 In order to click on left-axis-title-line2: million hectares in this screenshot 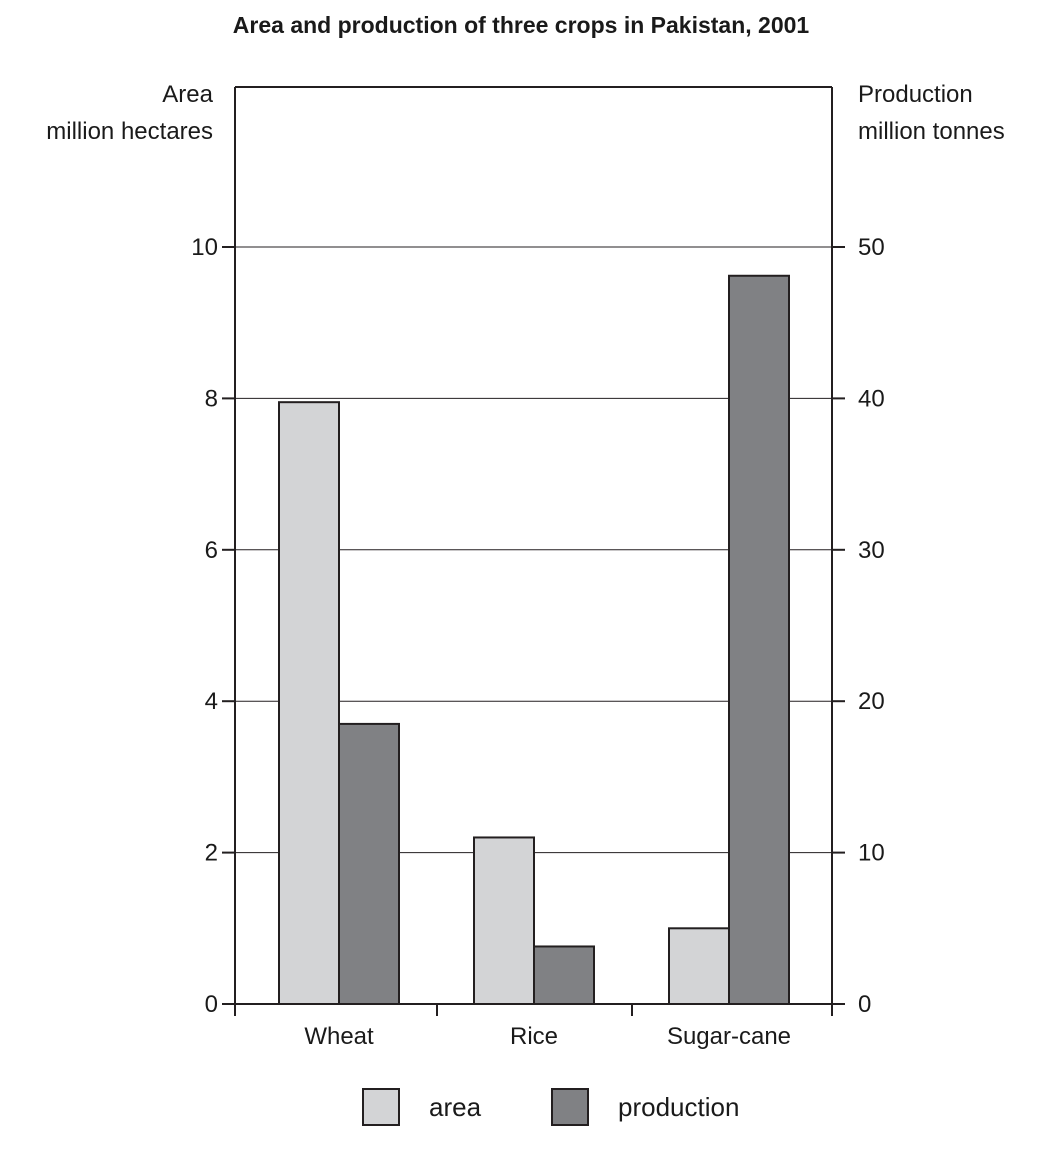, I will do `click(129, 131)`.